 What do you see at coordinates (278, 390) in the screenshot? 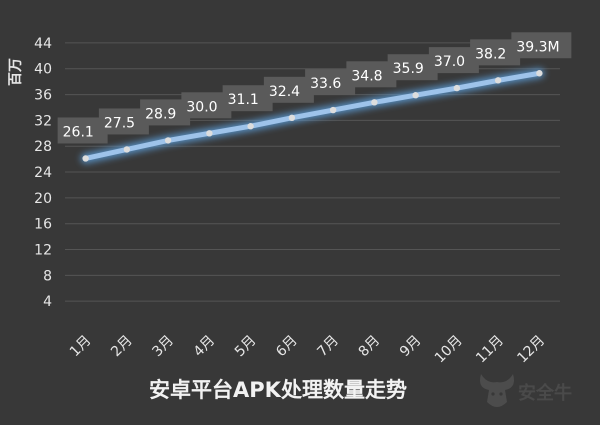
I see `chart-title: 安卓平台APK处理数量走势` at bounding box center [278, 390].